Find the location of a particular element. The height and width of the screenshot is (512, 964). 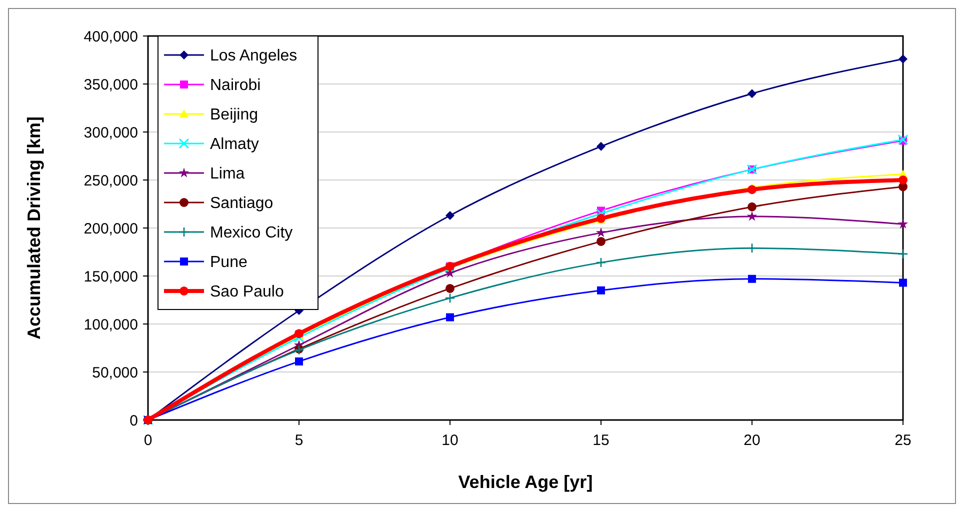

legend-label: Pune is located at coordinates (229, 263).